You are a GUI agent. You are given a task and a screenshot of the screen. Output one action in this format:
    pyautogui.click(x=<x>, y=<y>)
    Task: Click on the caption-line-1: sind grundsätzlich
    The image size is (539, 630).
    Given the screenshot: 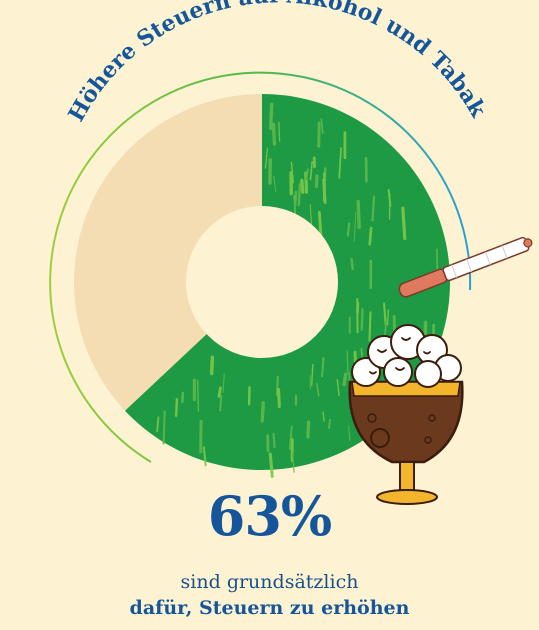 What is the action you would take?
    pyautogui.click(x=269, y=582)
    